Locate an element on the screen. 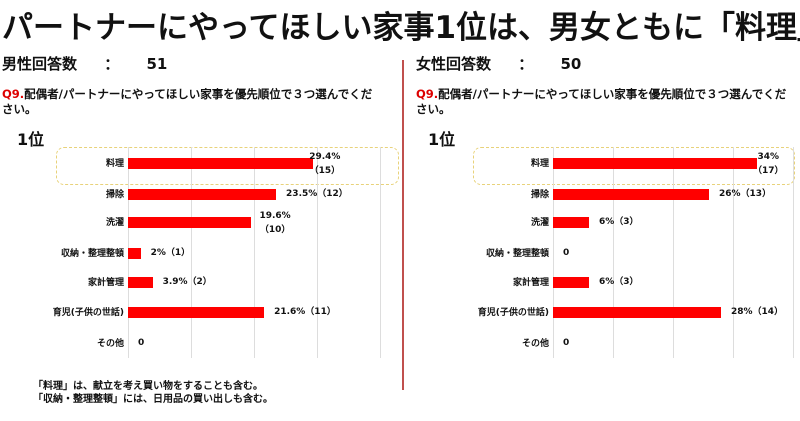 This screenshot has width=800, height=421. male-respondent-count: 男性回答数 ： 51 is located at coordinates (84, 63).